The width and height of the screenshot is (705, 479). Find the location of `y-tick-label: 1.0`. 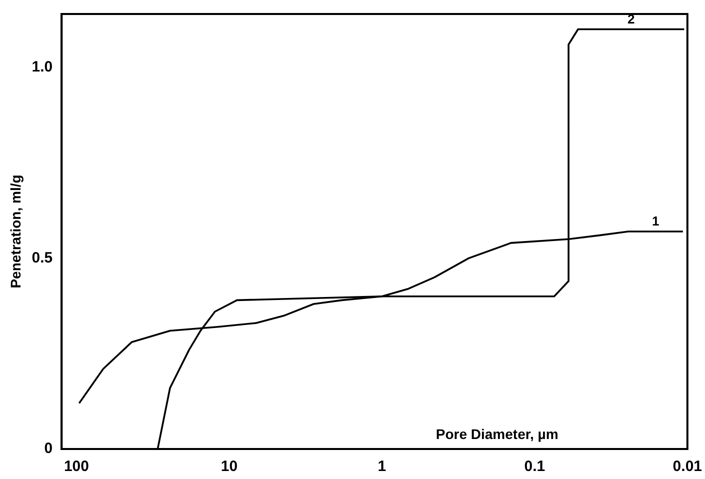

y-tick-label: 1.0 is located at coordinates (42, 67).